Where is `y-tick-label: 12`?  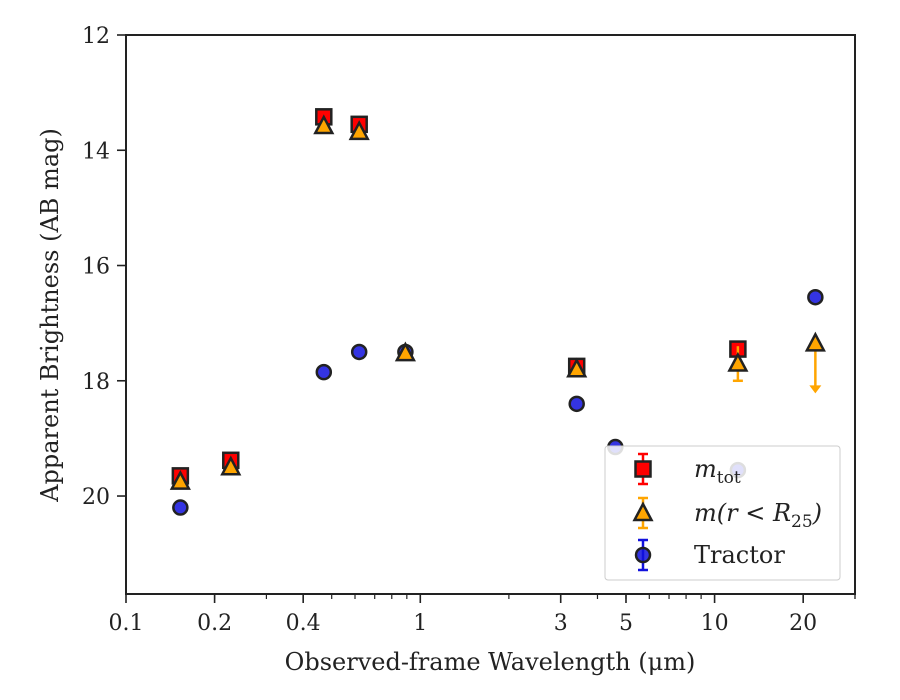 y-tick-label: 12 is located at coordinates (96, 36).